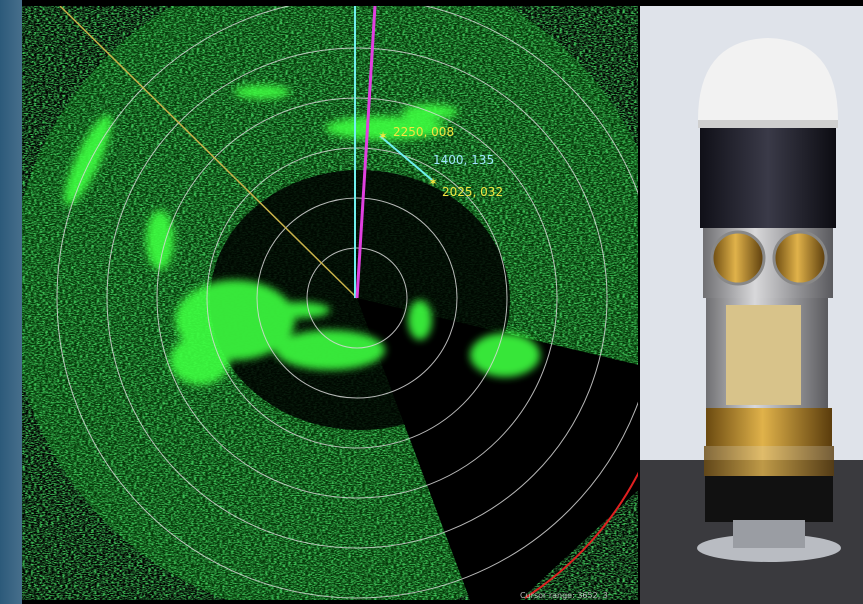 The height and width of the screenshot is (604, 863). What do you see at coordinates (406, 158) in the screenshot?
I see `target-track` at bounding box center [406, 158].